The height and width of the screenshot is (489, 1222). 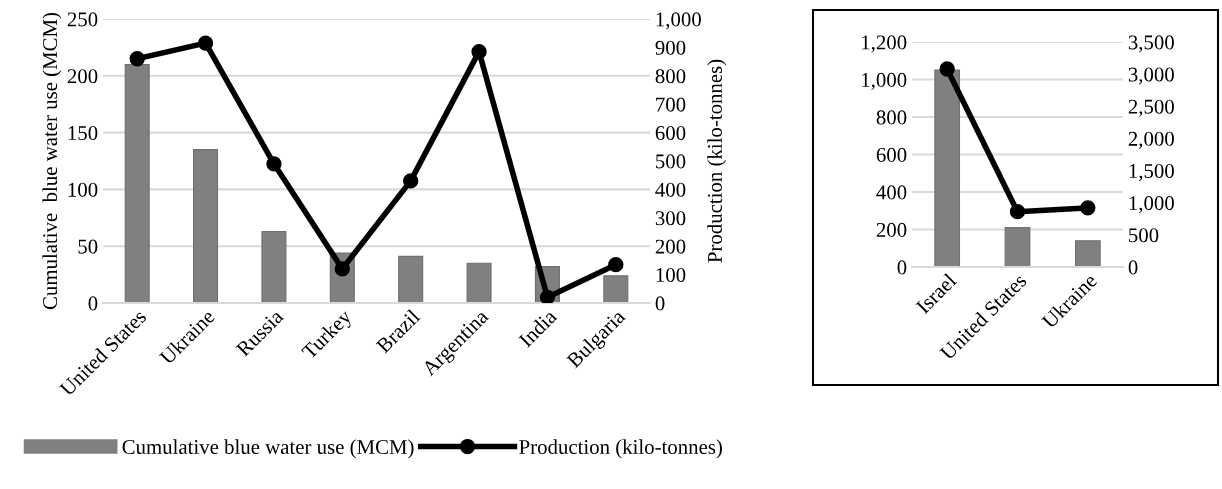 I want to click on y2-tick-label: 2,500, so click(x=1151, y=108).